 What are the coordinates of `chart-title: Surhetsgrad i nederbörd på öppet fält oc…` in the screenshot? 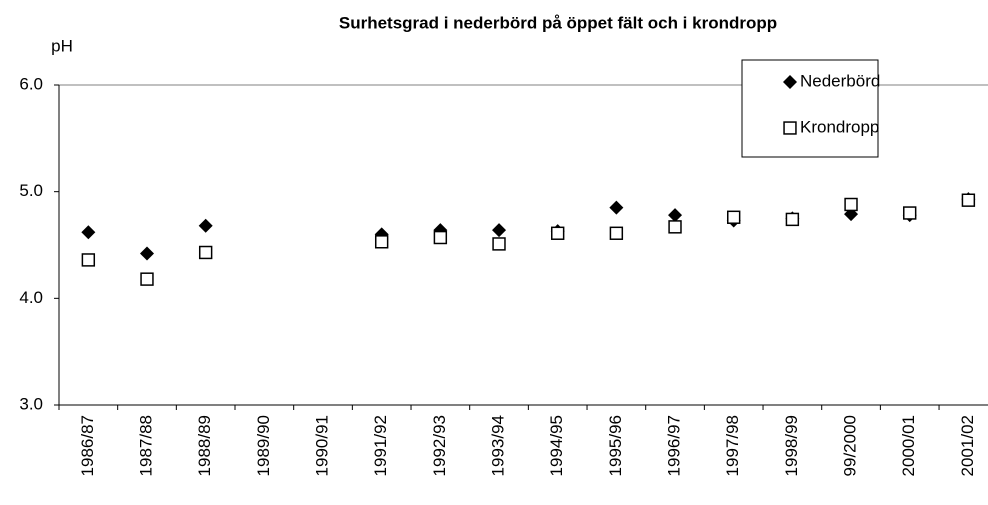 It's located at (558, 22).